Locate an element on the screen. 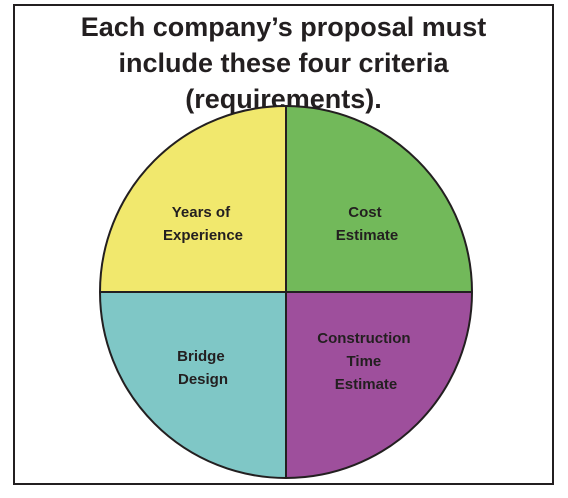  title-line-2: include these four criteria is located at coordinates (283, 63).